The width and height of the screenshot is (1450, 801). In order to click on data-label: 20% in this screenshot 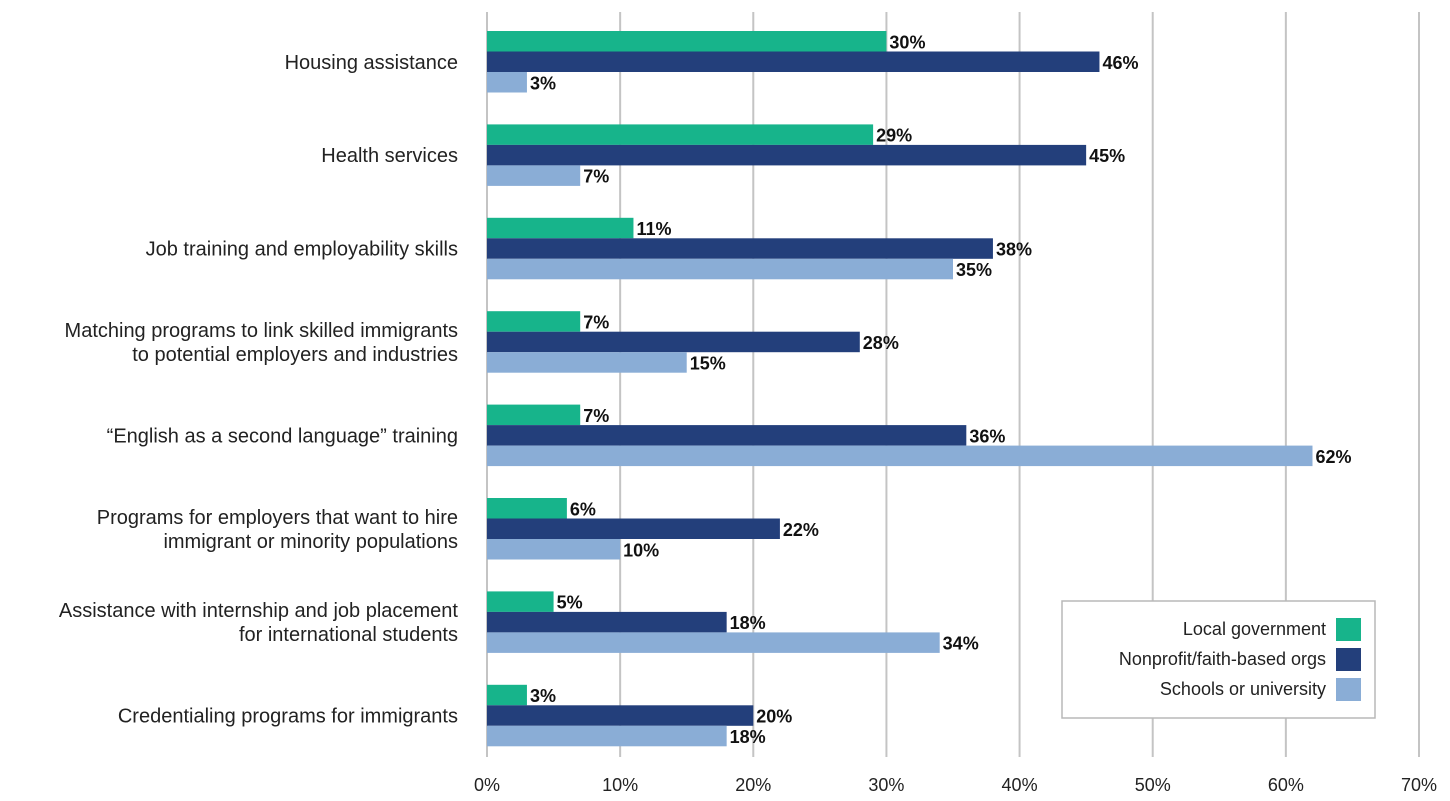, I will do `click(774, 717)`.